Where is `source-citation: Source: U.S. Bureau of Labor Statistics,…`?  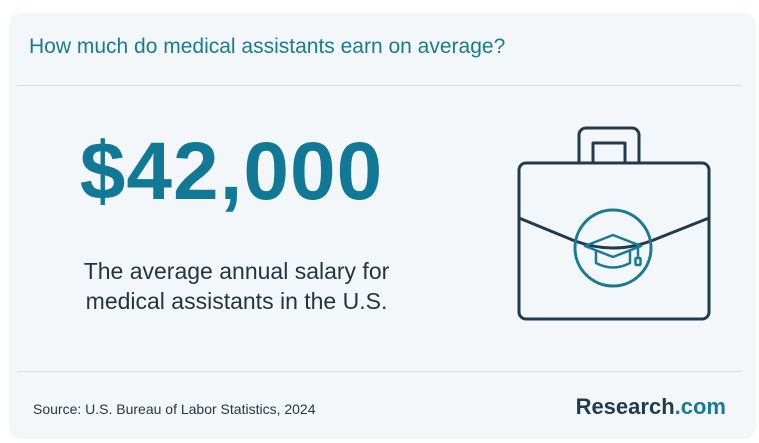 source-citation: Source: U.S. Bureau of Labor Statistics,… is located at coordinates (174, 409).